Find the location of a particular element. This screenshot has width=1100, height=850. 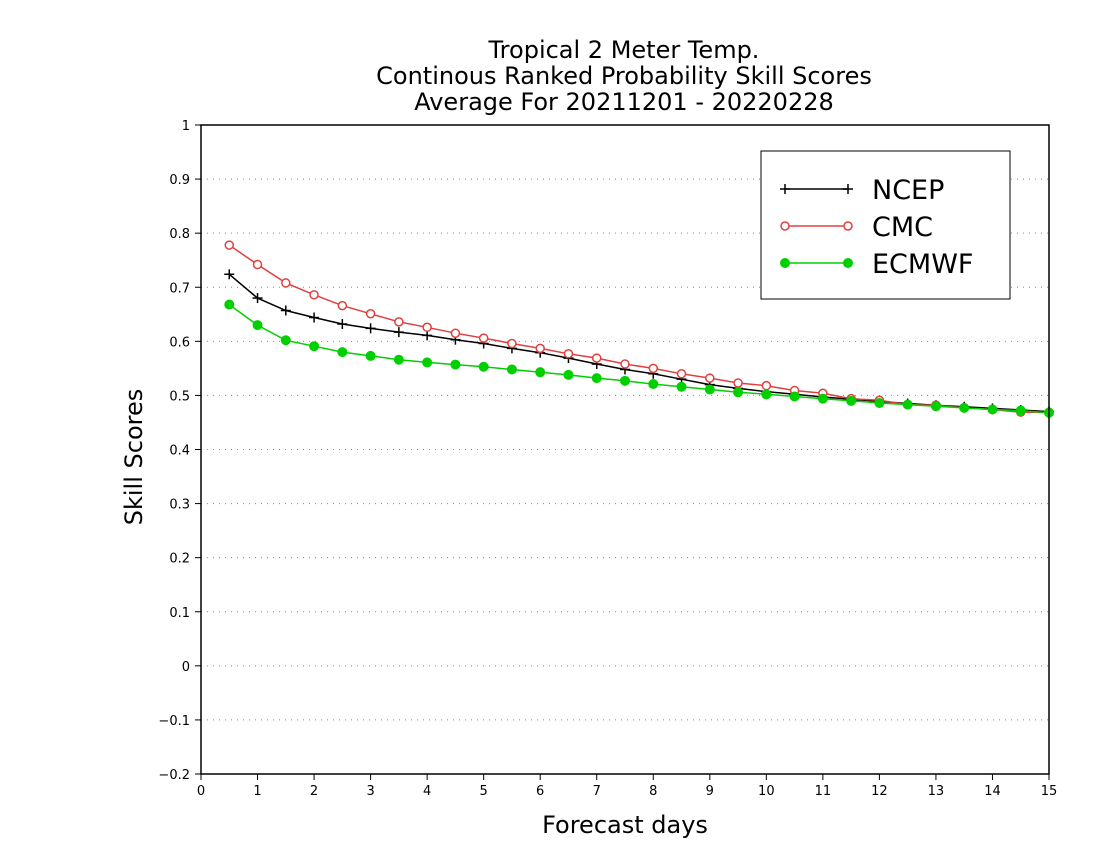

legend: NCEP CMC ECMWF is located at coordinates (885, 225).